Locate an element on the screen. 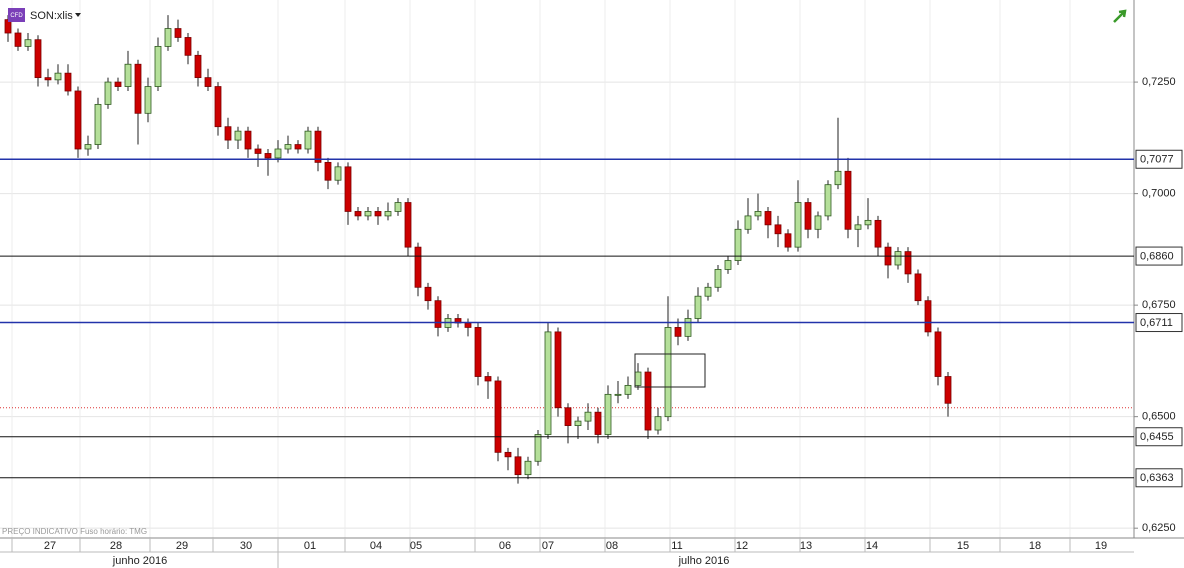  y-tick-label: 0,7250 is located at coordinates (1159, 82).